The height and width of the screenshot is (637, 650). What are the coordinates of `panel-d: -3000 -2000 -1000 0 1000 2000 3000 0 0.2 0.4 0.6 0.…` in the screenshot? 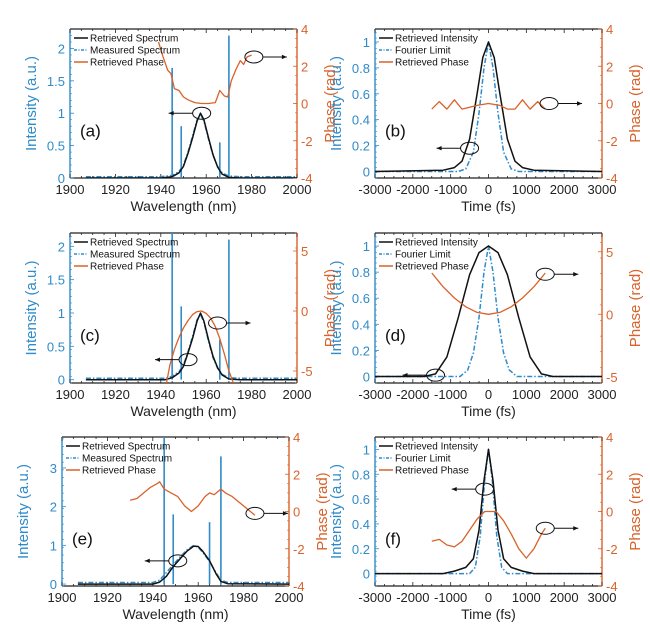 It's located at (486, 325).